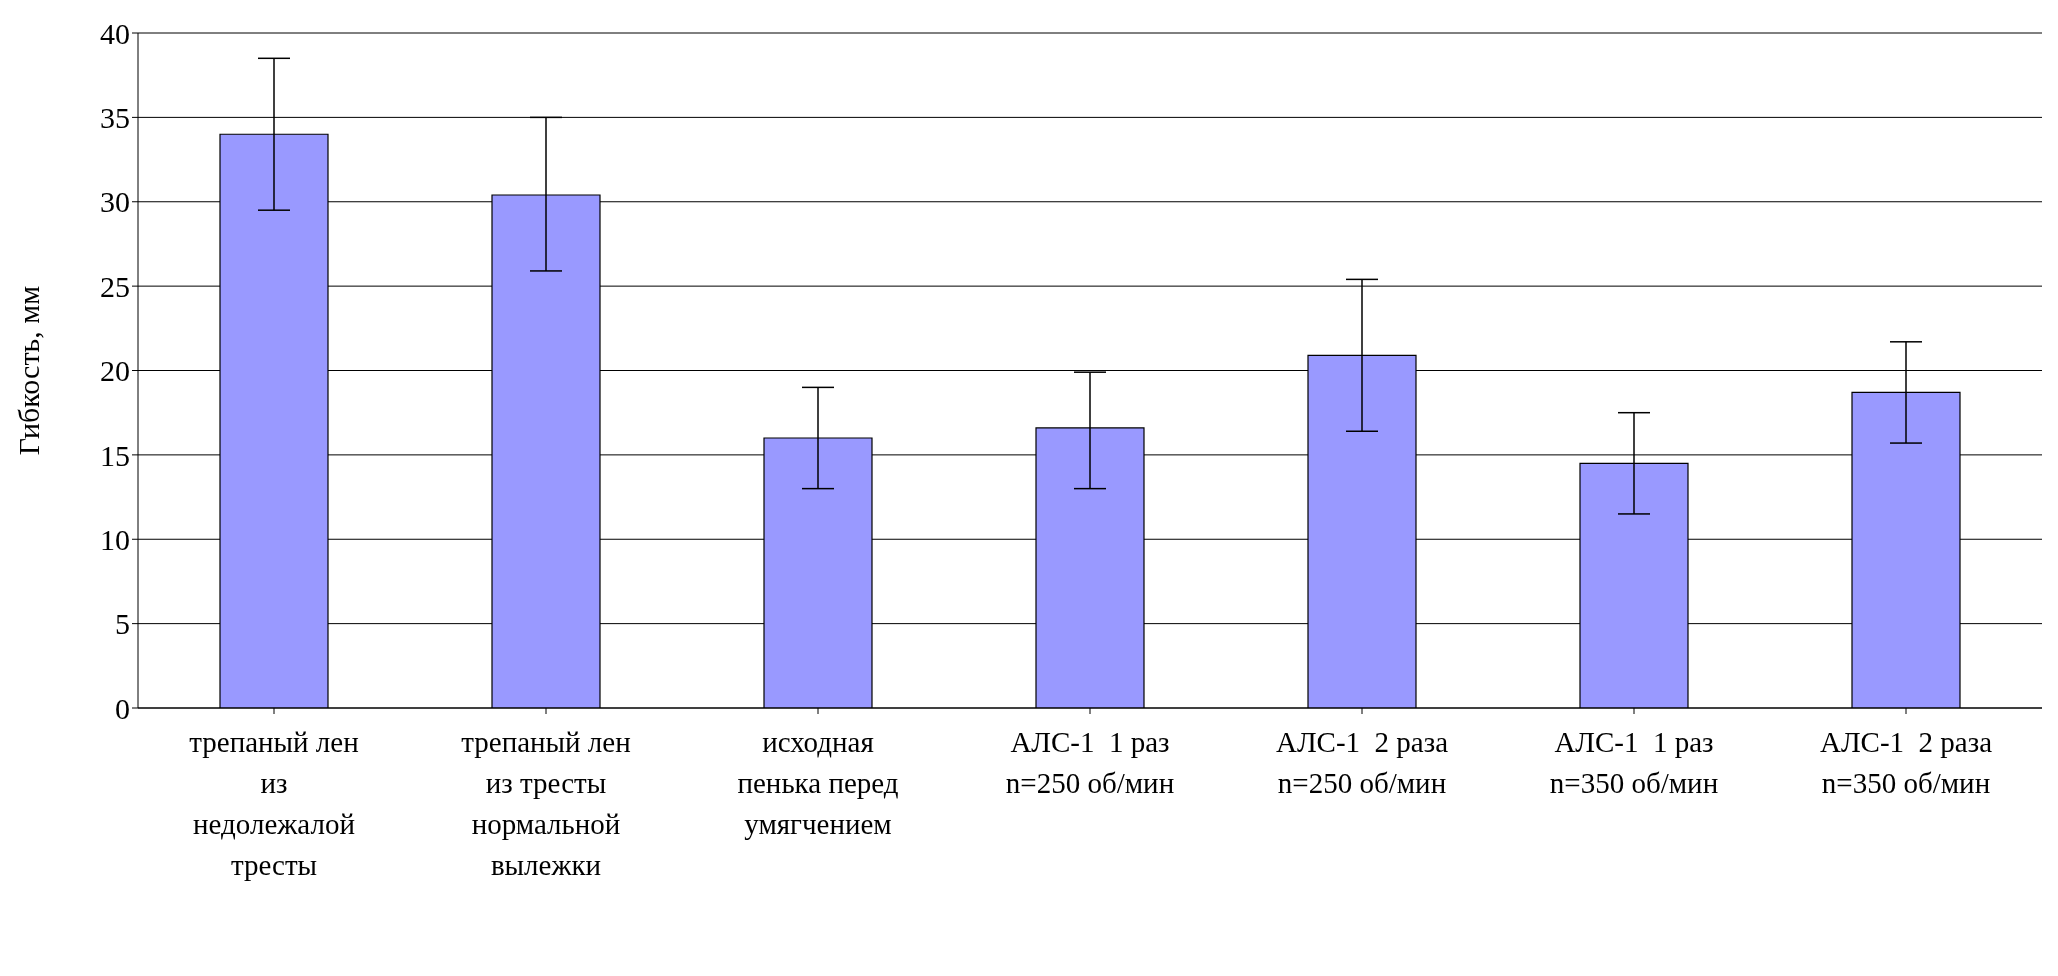  What do you see at coordinates (28, 370) in the screenshot?
I see `y-axis-title: Гибкость, мм` at bounding box center [28, 370].